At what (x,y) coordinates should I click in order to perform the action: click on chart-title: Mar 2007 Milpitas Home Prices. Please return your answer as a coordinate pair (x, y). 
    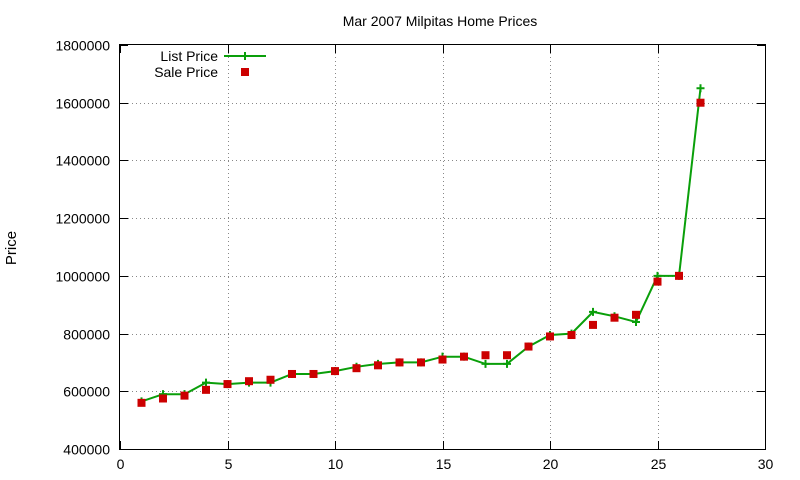
    Looking at the image, I should click on (440, 21).